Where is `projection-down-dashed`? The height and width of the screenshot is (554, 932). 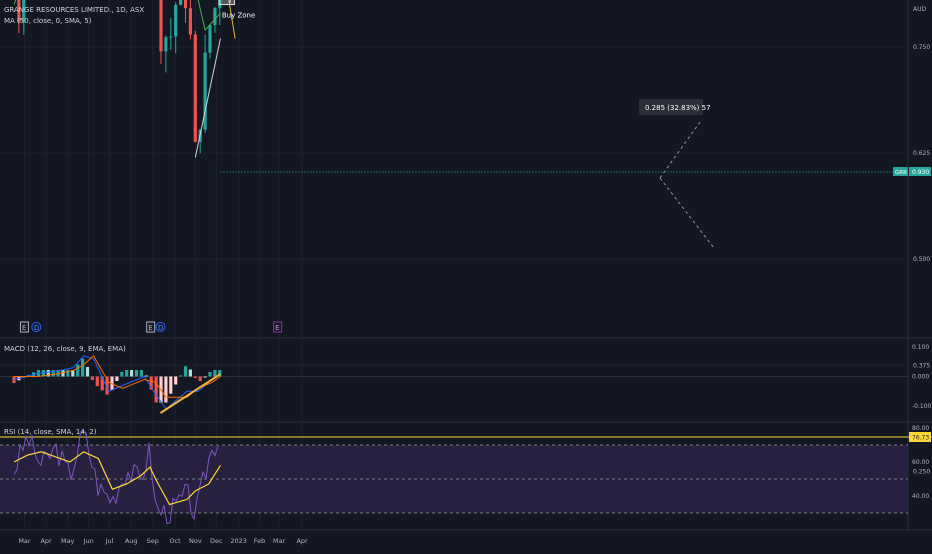 projection-down-dashed is located at coordinates (687, 213).